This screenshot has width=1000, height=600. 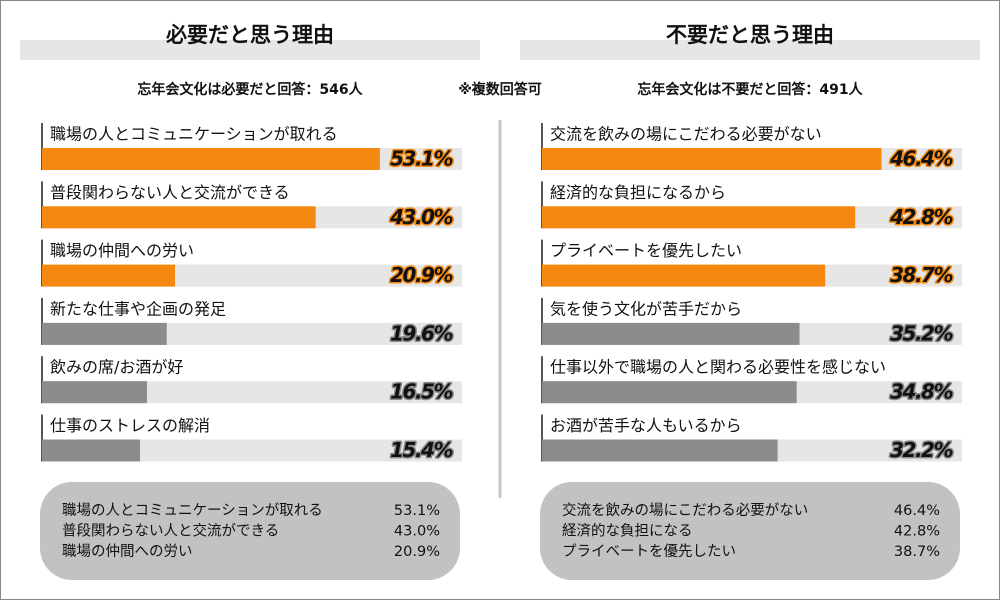 I want to click on value-label: 42.8%, so click(x=920, y=217).